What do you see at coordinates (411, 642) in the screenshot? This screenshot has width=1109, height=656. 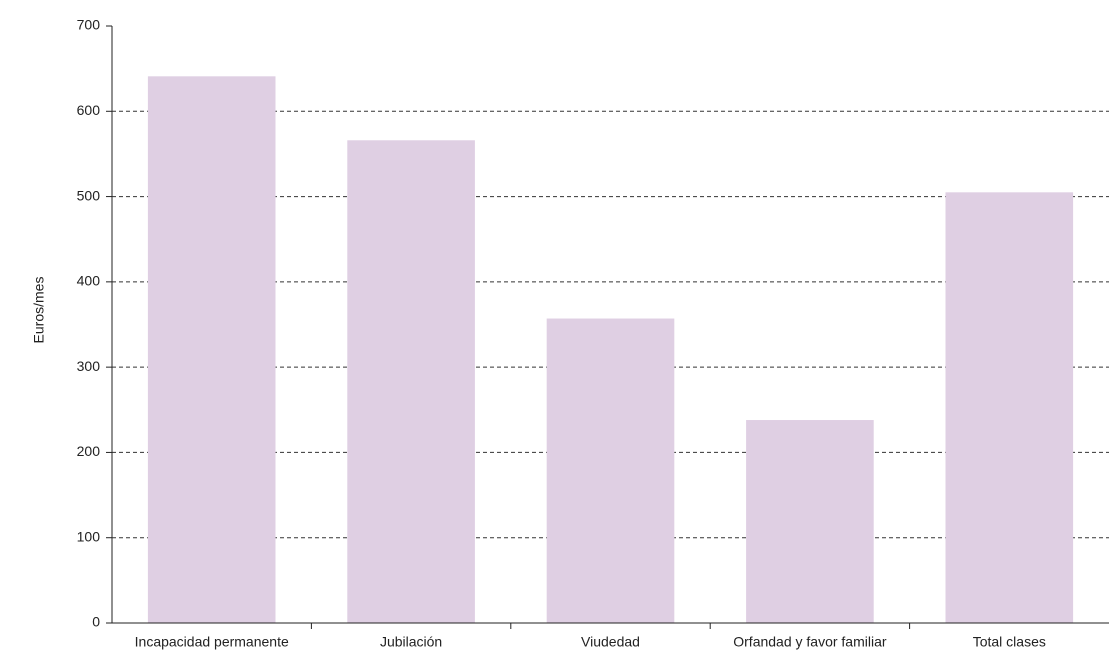 I see `x-tick-label: Jubilación` at bounding box center [411, 642].